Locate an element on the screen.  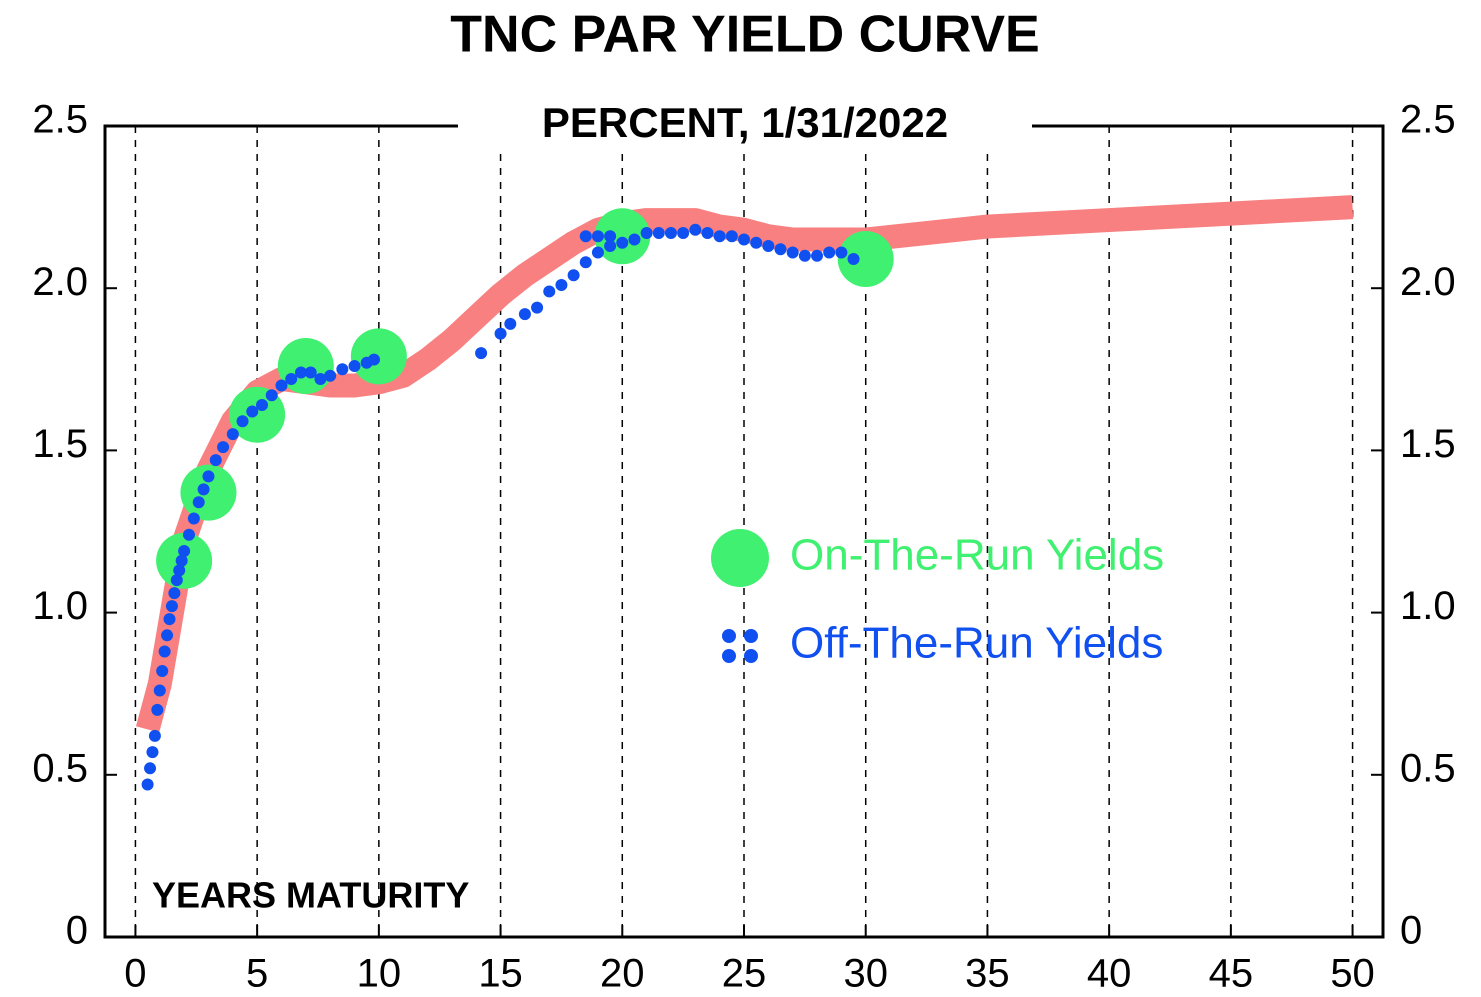
x-tick-label: 35 is located at coordinates (987, 974).